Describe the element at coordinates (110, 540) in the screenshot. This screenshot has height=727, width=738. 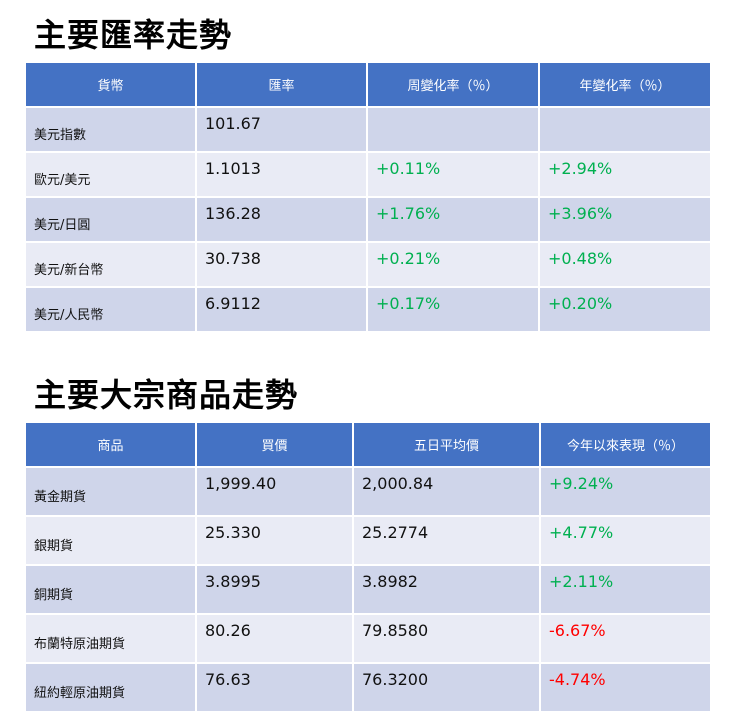
I see `cm-name-cell: 銀期貨` at that location.